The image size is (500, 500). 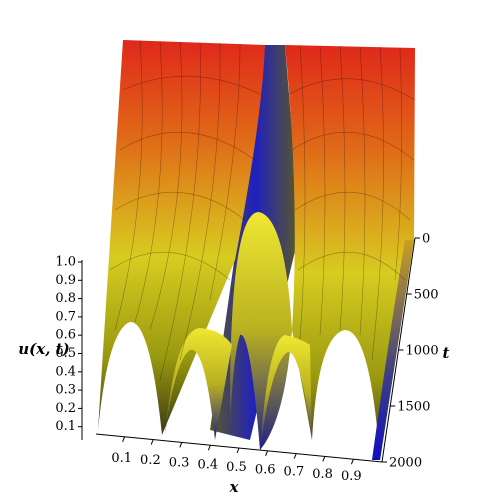 What do you see at coordinates (405, 463) in the screenshot?
I see `t-tick-label: 2000` at bounding box center [405, 463].